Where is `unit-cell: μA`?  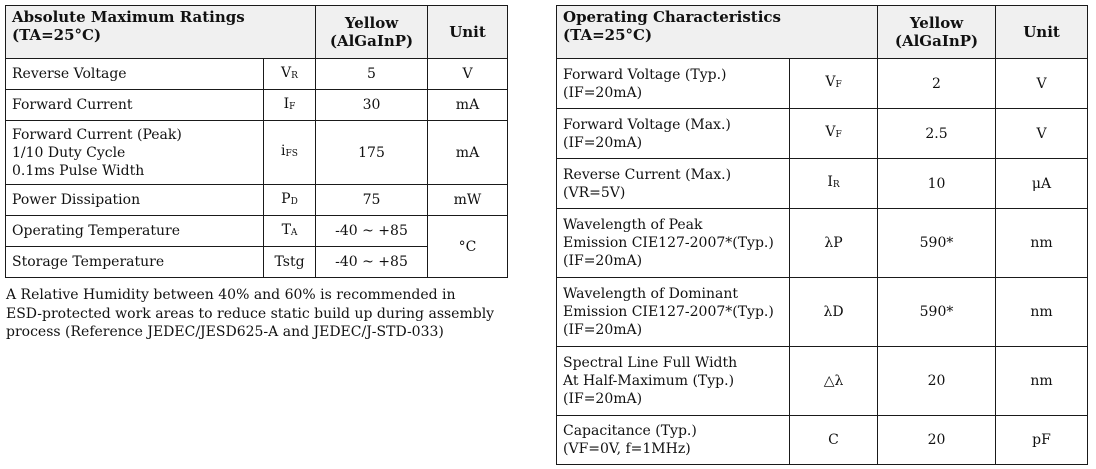 unit-cell: μA is located at coordinates (1042, 183).